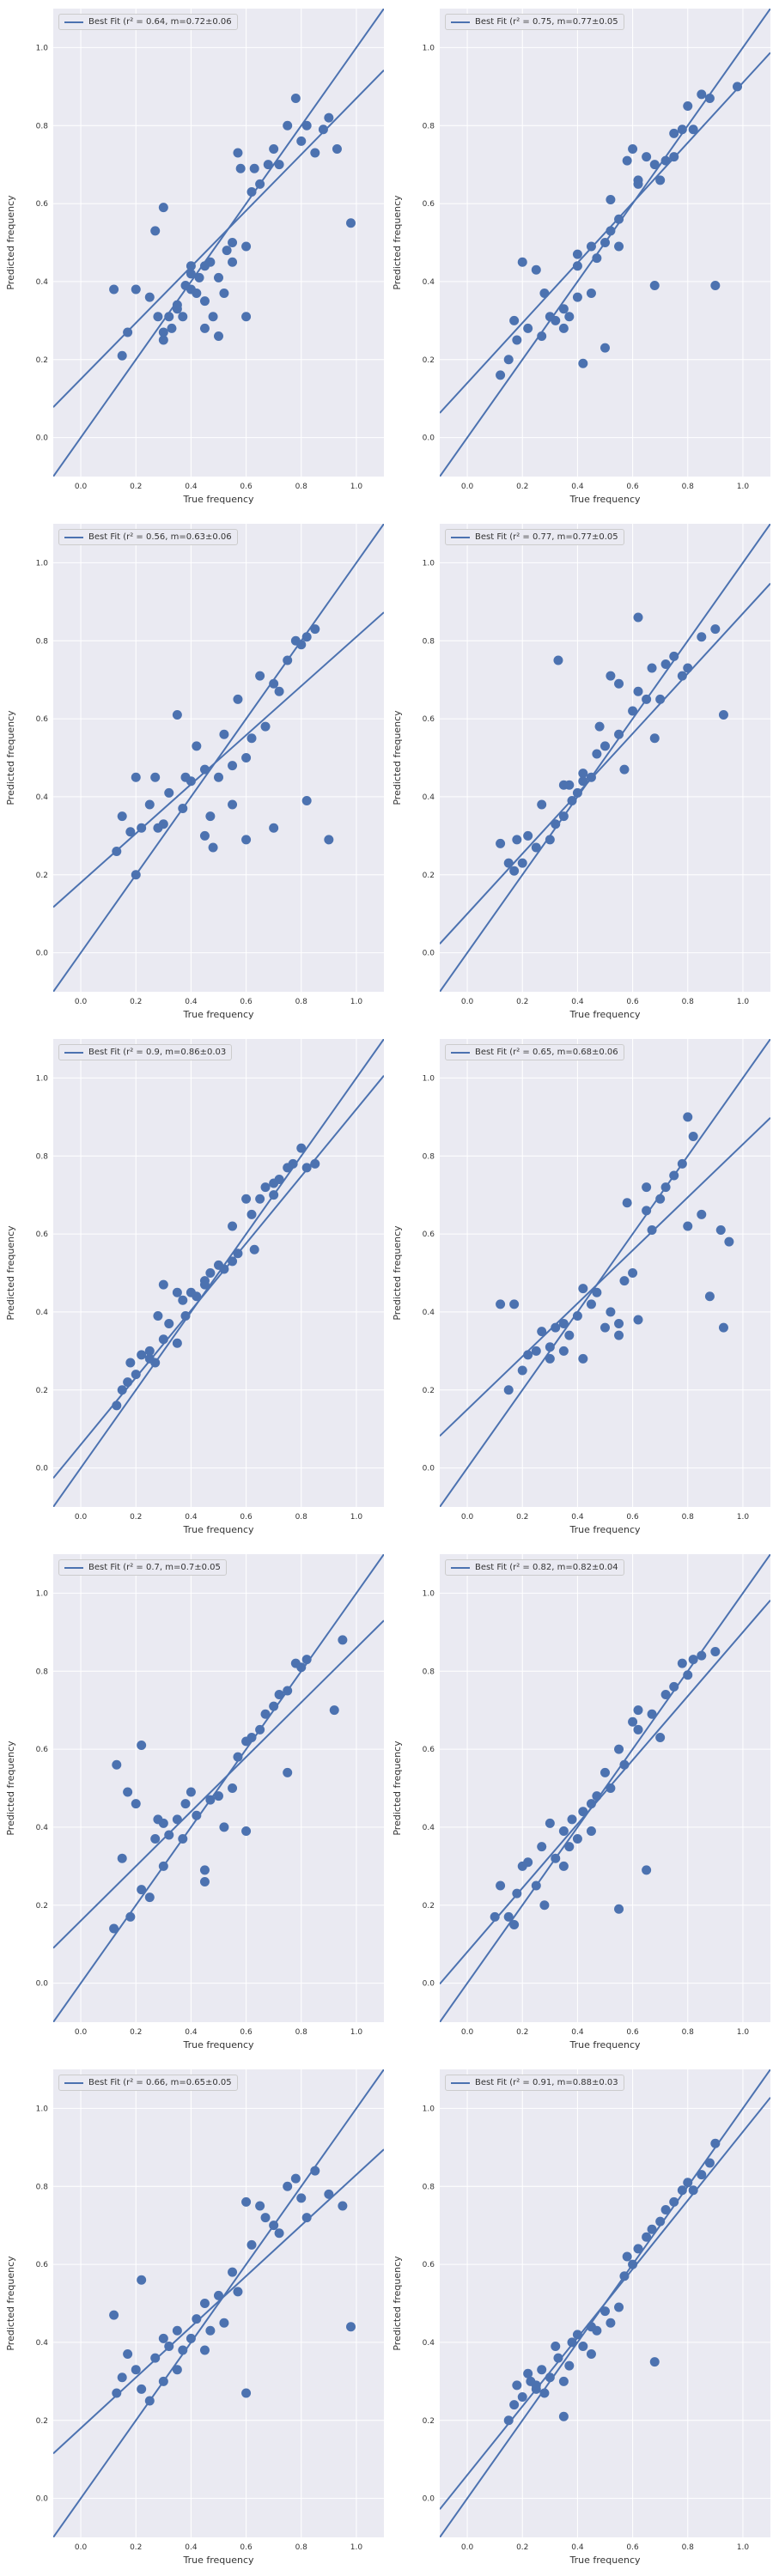  Describe the element at coordinates (42, 2265) in the screenshot. I see `y-tick-label: 0.6` at that location.